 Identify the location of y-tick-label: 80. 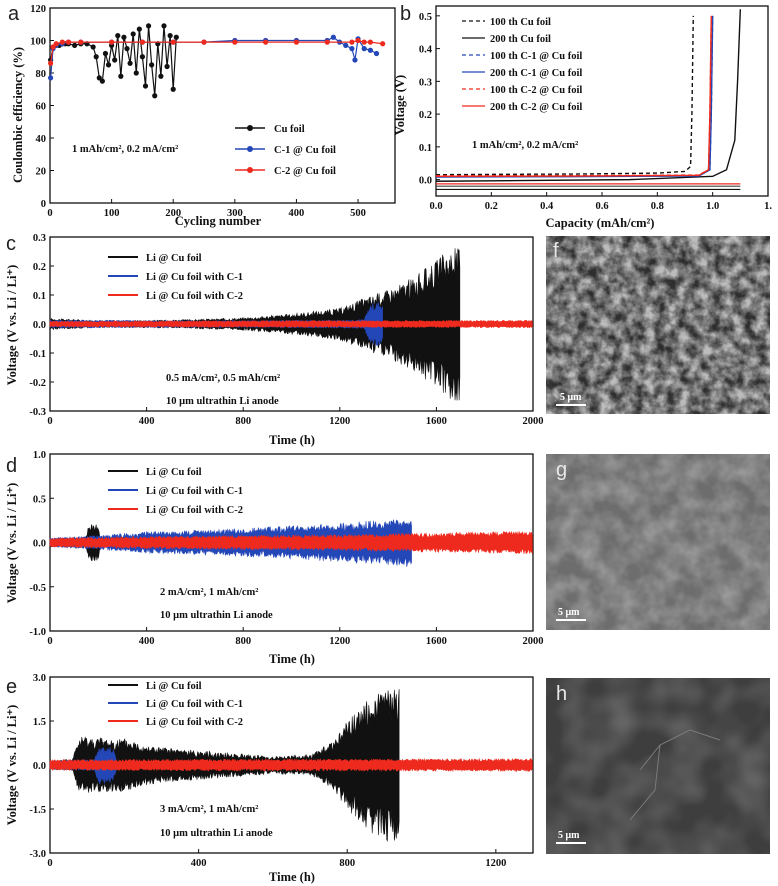
(41, 74).